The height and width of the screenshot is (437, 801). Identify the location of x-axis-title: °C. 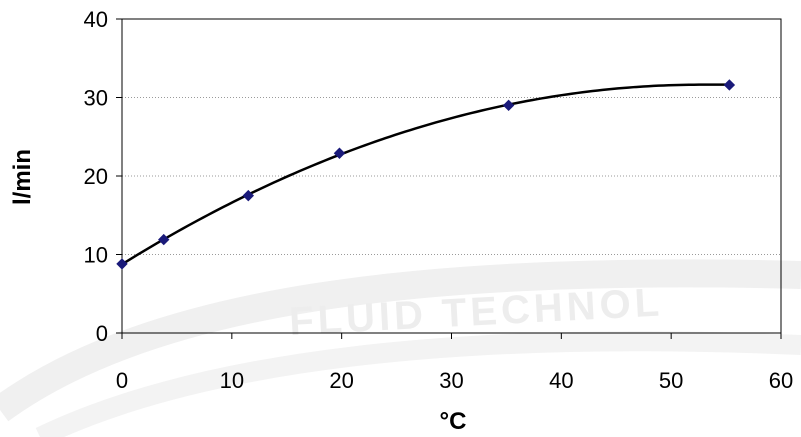
(453, 421).